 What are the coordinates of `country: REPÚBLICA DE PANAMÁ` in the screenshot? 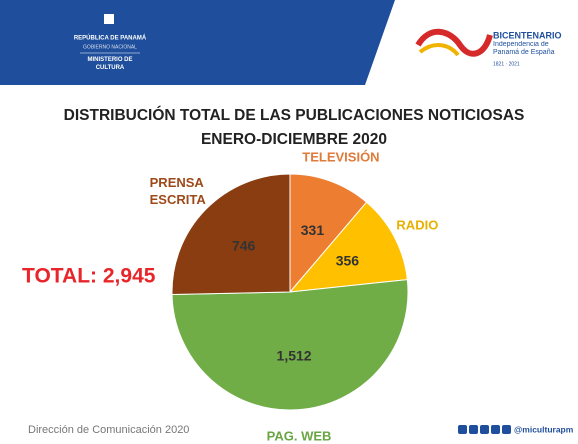 It's located at (110, 38).